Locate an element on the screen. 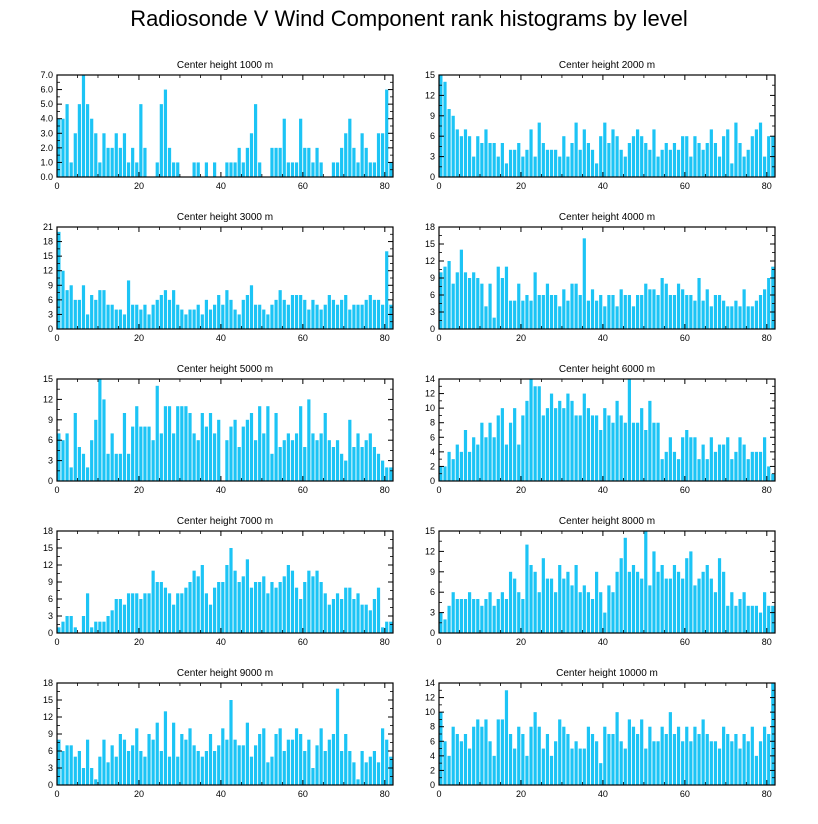 The image size is (818, 824). x-tick-label: 0 is located at coordinates (438, 642).